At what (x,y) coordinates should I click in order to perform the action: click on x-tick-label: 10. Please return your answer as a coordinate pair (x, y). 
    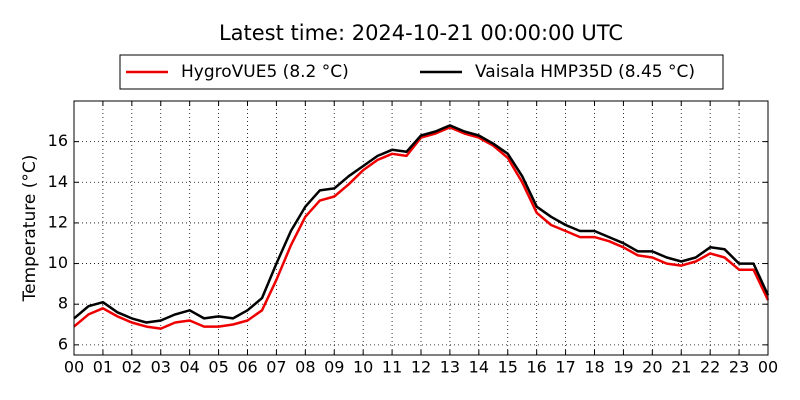
    Looking at the image, I should click on (363, 367).